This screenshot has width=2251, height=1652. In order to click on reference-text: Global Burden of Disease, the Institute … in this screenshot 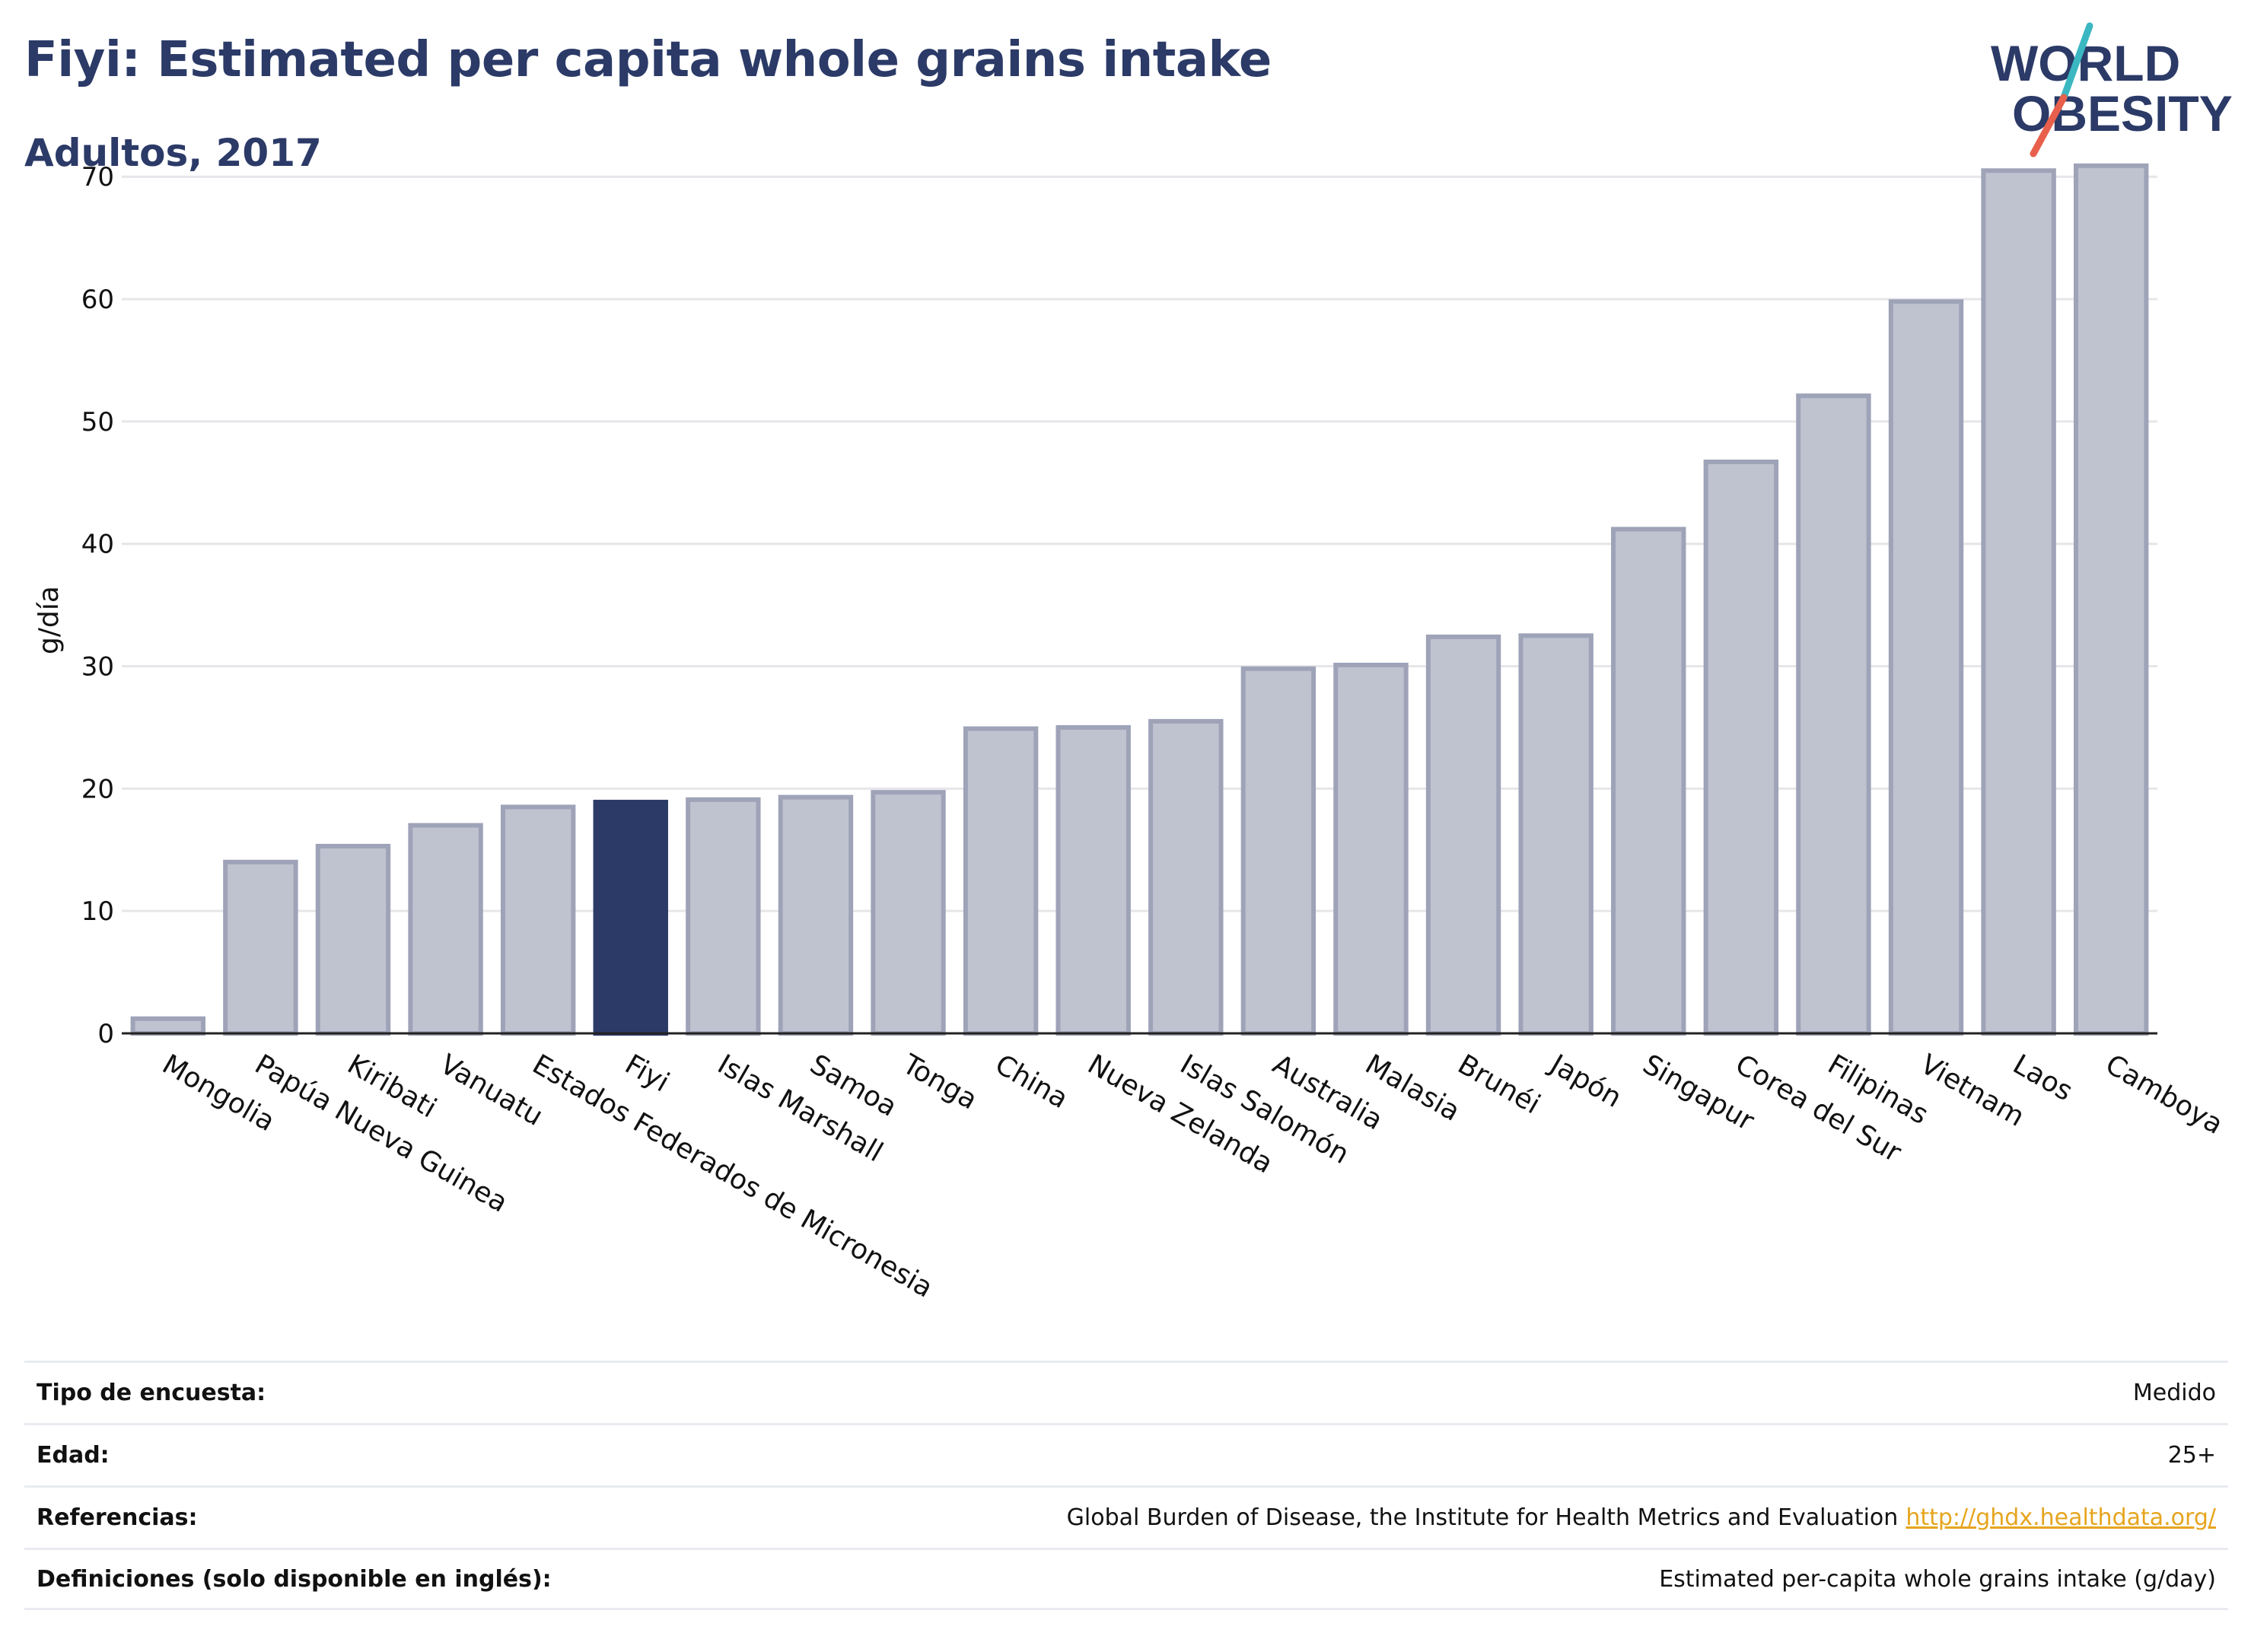, I will do `click(1482, 1517)`.